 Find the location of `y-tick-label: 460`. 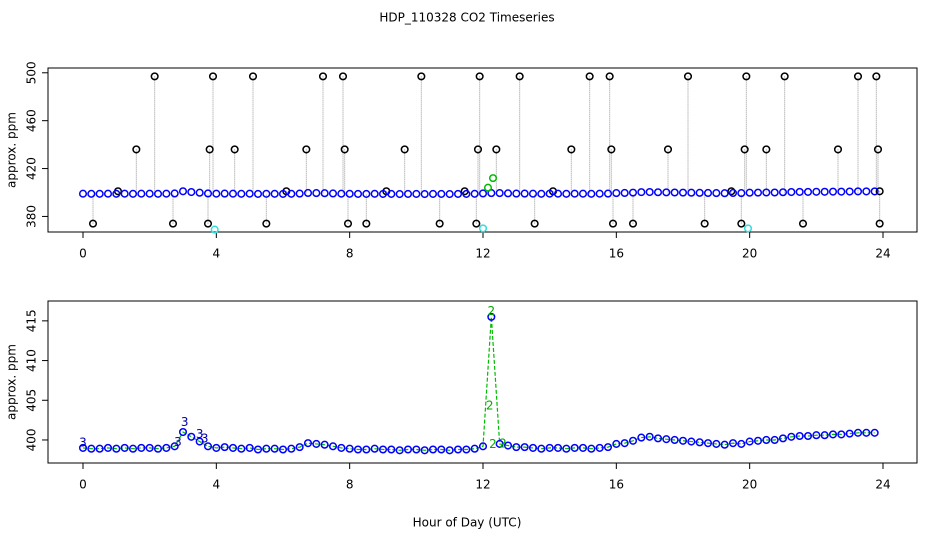

y-tick-label: 460 is located at coordinates (32, 120).